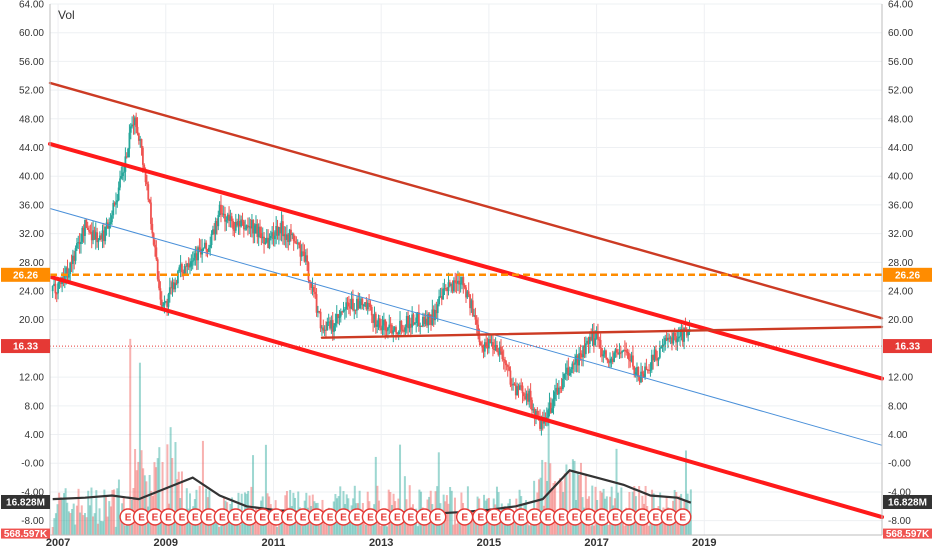 The image size is (932, 555). What do you see at coordinates (31, 378) in the screenshot?
I see `y-tick-label: 12.00` at bounding box center [31, 378].